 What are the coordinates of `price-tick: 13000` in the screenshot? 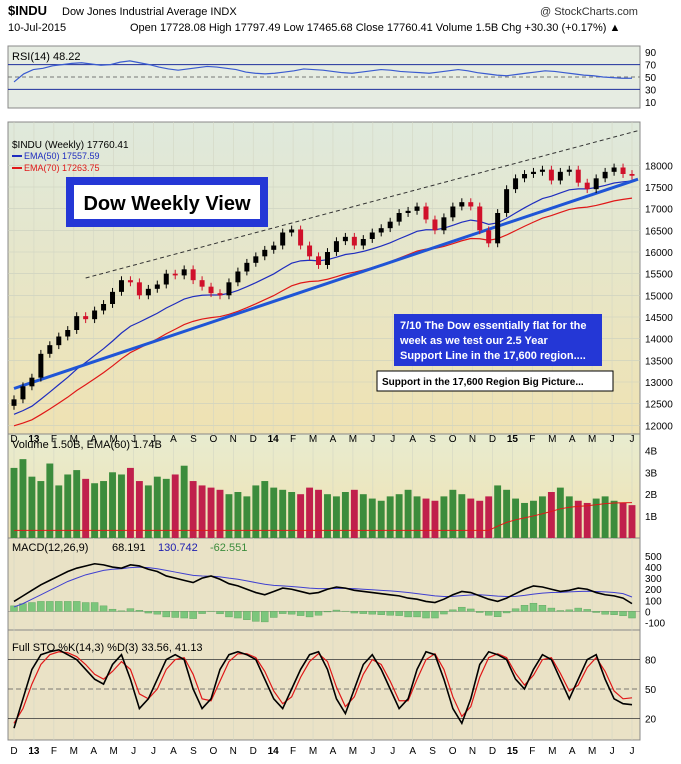 It's located at (659, 383).